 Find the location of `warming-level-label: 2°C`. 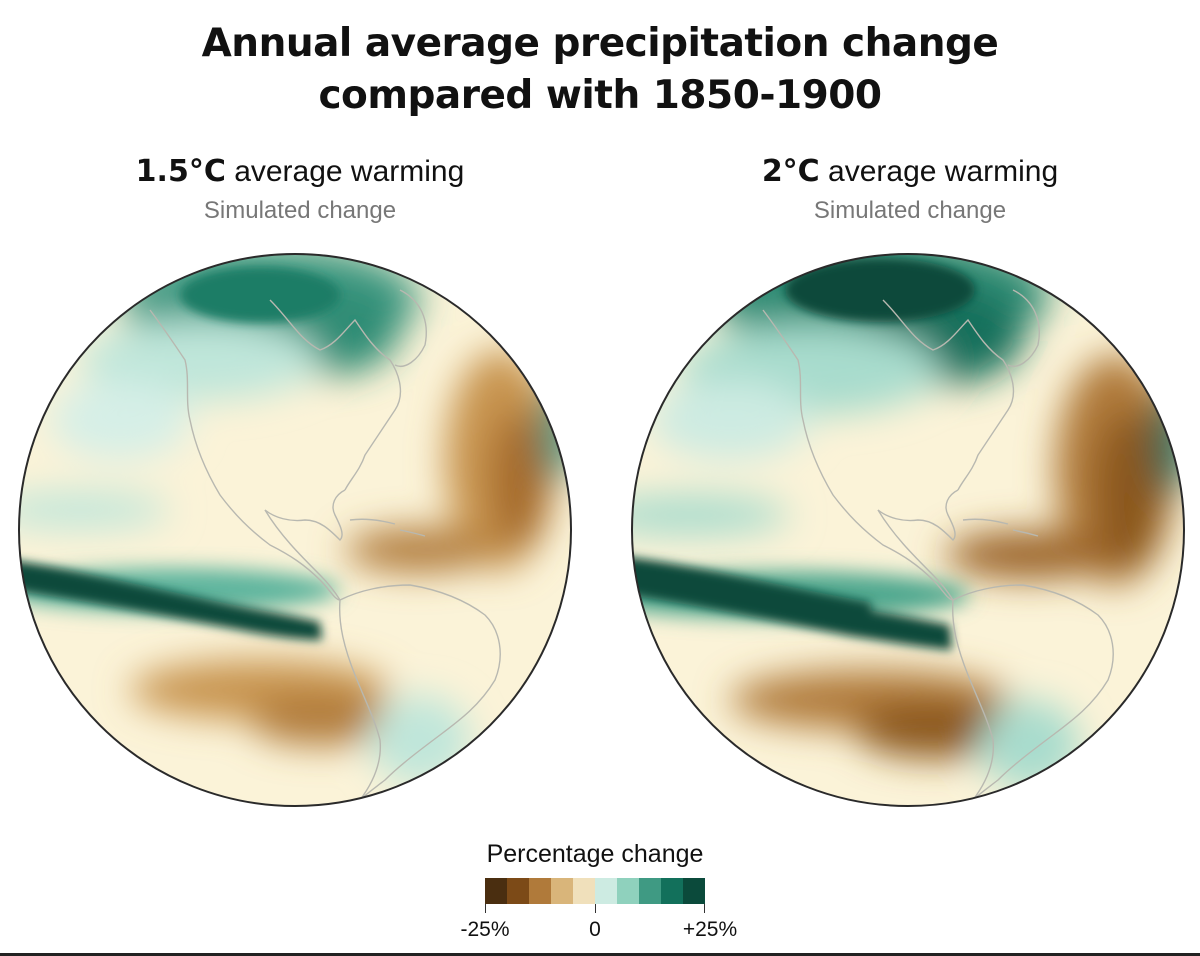

warming-level-label: 2°C is located at coordinates (790, 171).